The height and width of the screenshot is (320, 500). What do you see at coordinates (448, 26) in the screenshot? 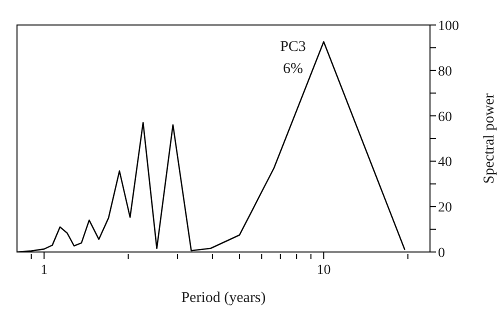
I see `y-tick-label: 100` at bounding box center [448, 26].